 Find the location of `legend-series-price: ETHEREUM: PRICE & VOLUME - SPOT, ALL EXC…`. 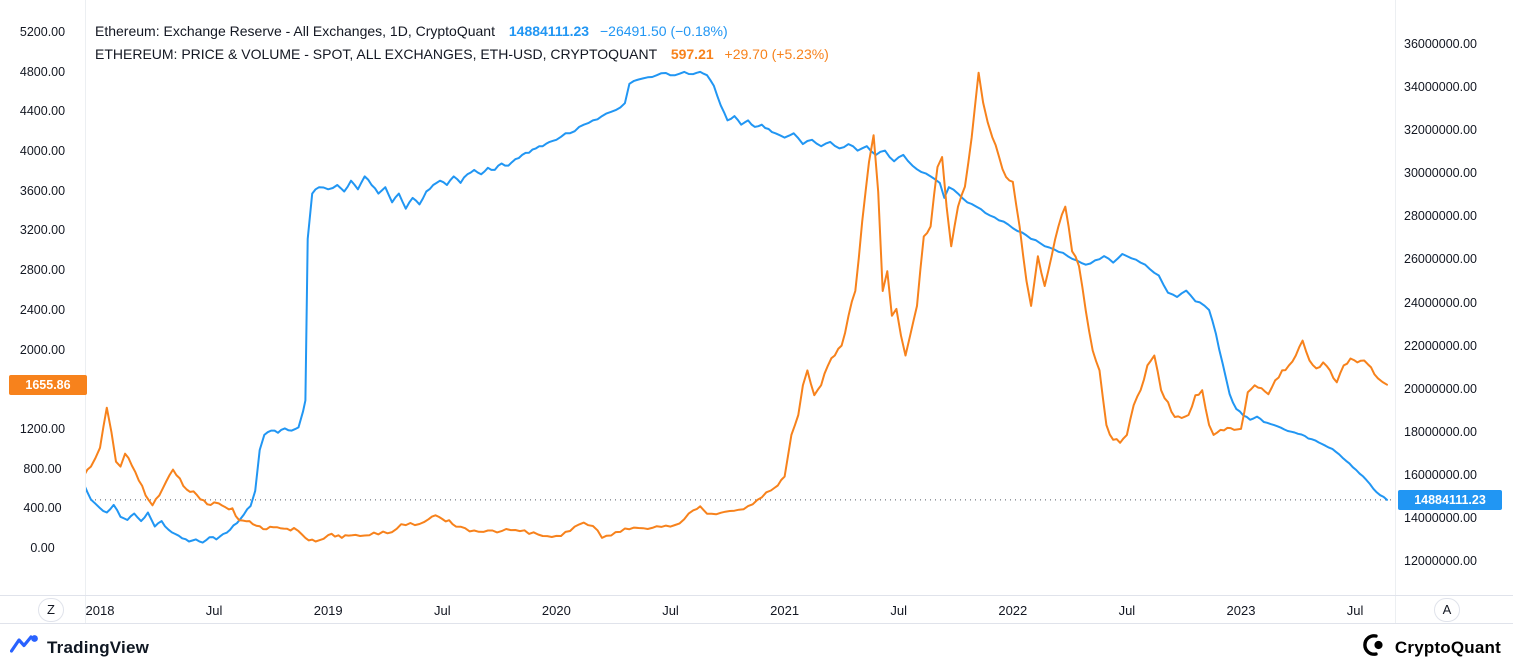

legend-series-price: ETHEREUM: PRICE & VOLUME - SPOT, ALL EXC… is located at coordinates (462, 54).